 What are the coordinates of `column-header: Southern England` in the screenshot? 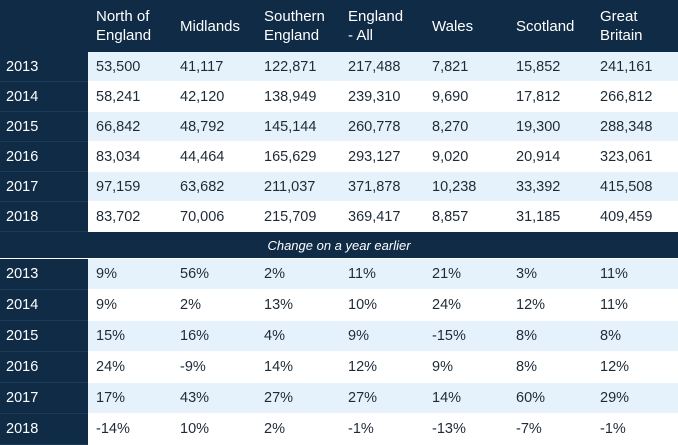 It's located at (298, 26).